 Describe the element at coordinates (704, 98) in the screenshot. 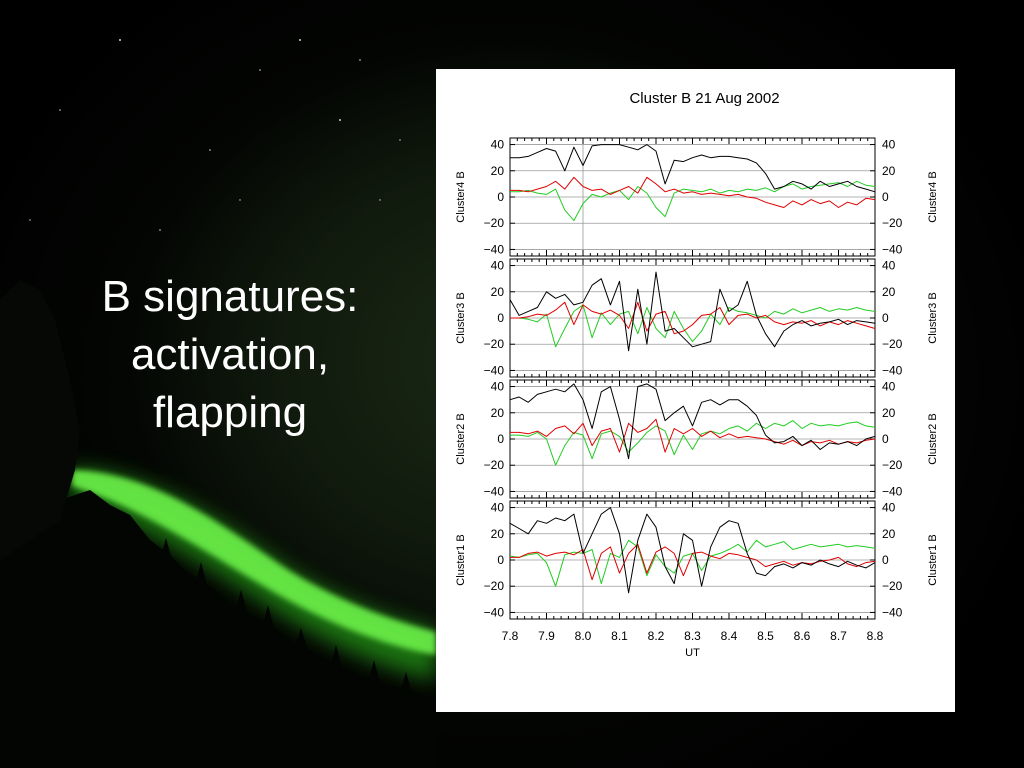

I see `chart-title: Cluster B 21 Aug 2002` at that location.